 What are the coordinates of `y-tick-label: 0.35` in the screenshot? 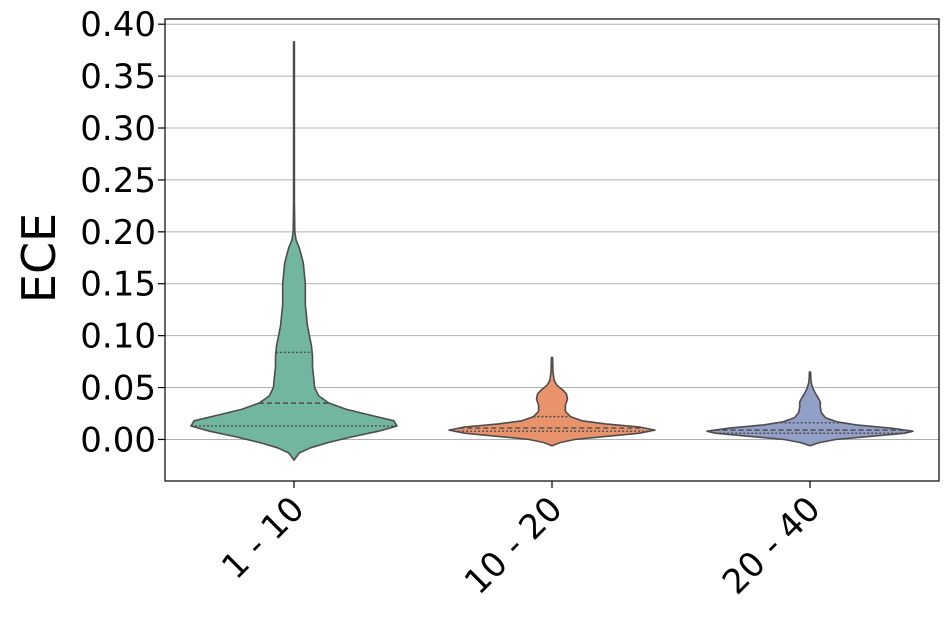 It's located at (118, 77).